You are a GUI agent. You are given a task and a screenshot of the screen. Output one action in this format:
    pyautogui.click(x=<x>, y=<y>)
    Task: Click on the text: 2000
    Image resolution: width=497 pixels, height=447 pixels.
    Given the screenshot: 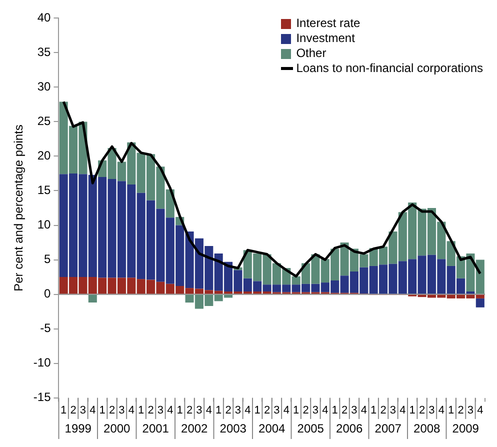 What is the action you would take?
    pyautogui.click(x=117, y=428)
    